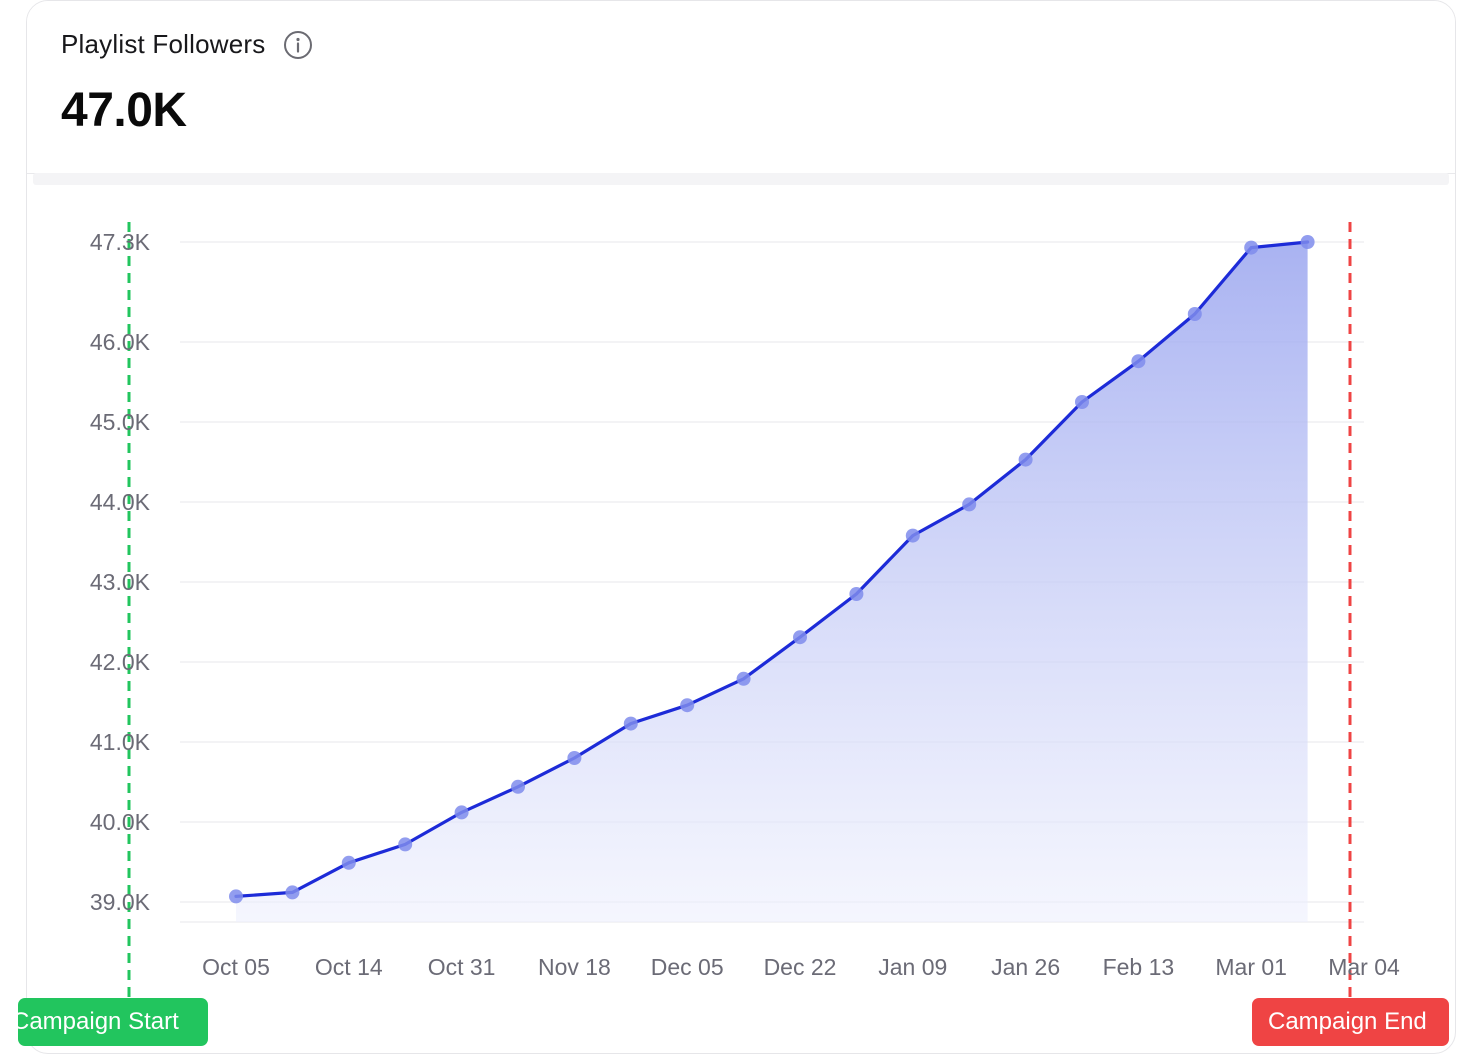 The height and width of the screenshot is (1056, 1458). Describe the element at coordinates (120, 242) in the screenshot. I see `y-tick-label: 47.3K` at that location.